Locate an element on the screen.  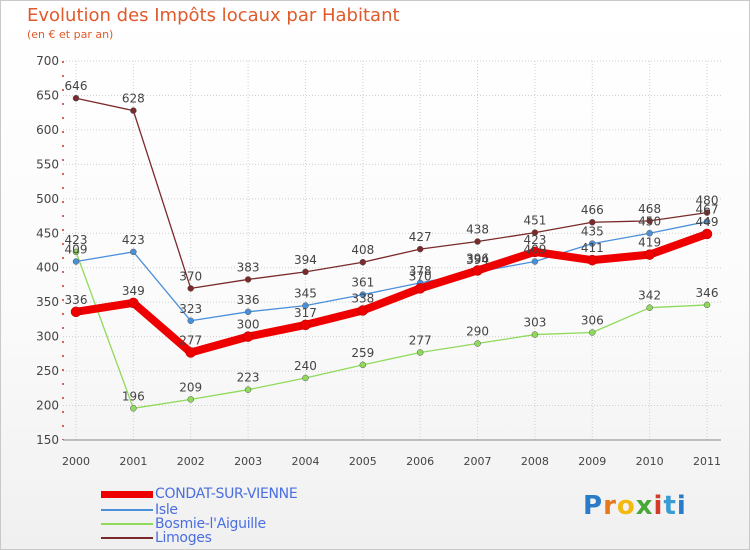
x-tick-label: 2005 is located at coordinates (363, 461).